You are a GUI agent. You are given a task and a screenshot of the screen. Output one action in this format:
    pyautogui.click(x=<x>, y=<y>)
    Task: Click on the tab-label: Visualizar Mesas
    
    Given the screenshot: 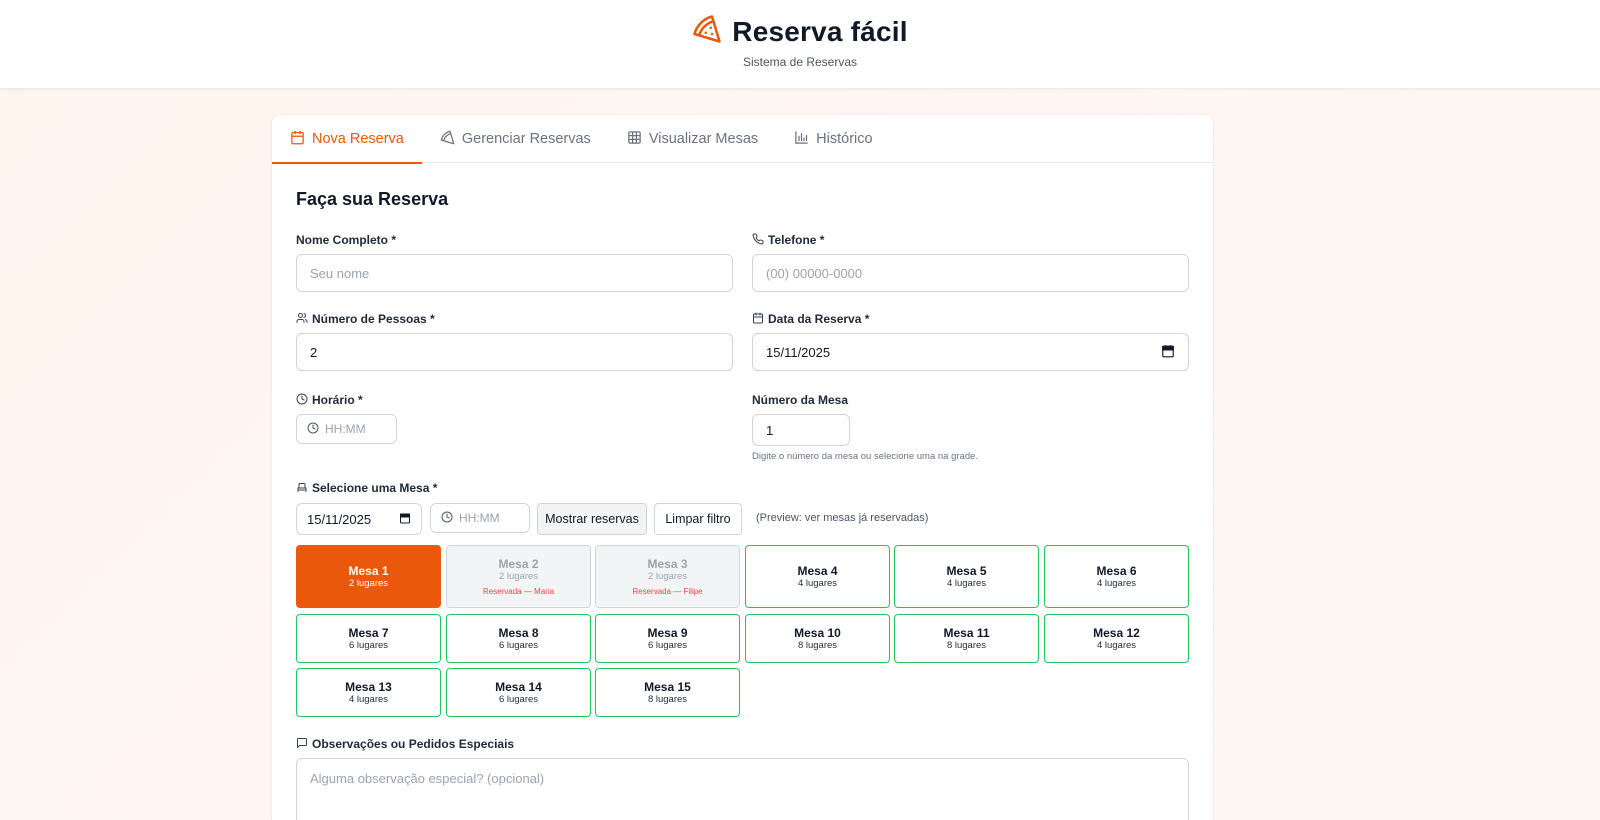 What is the action you would take?
    pyautogui.click(x=703, y=139)
    